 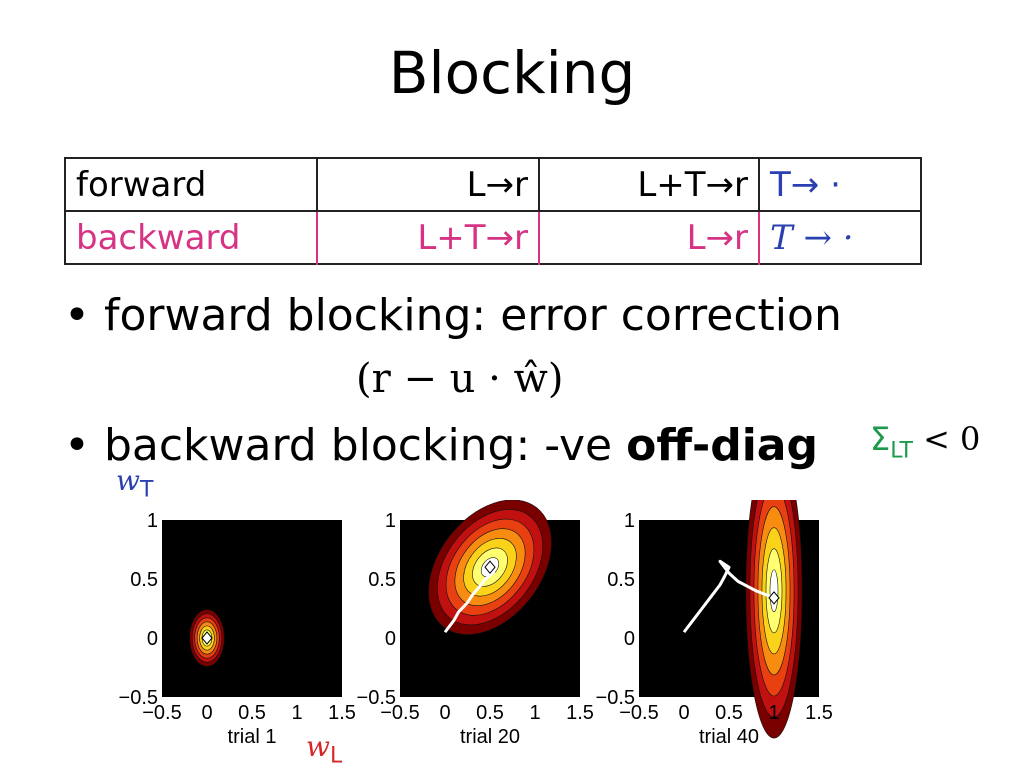 What do you see at coordinates (146, 490) in the screenshot?
I see `wT-subscript: T` at bounding box center [146, 490].